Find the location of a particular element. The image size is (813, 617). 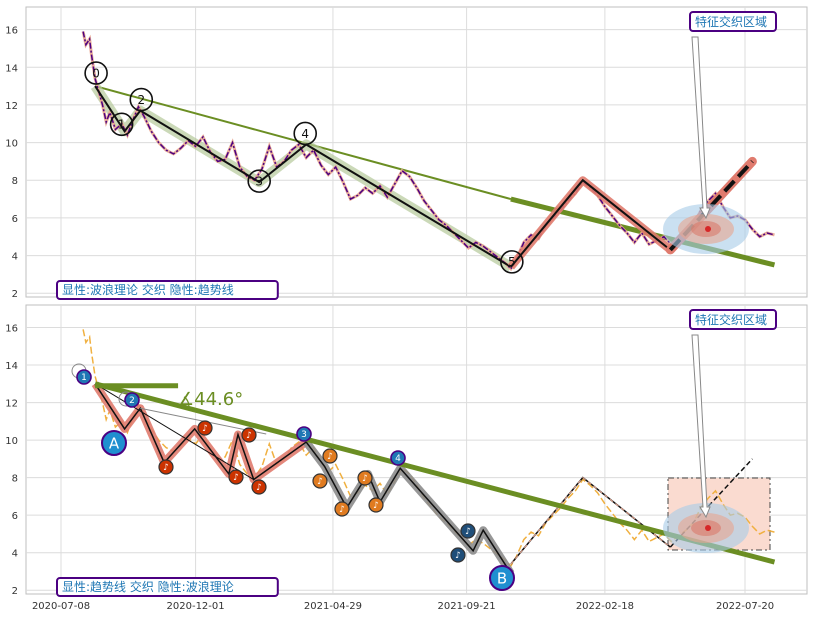

bottom-label-box: 显性:趋势线 交织 隐性:波浪理论 is located at coordinates (148, 586).